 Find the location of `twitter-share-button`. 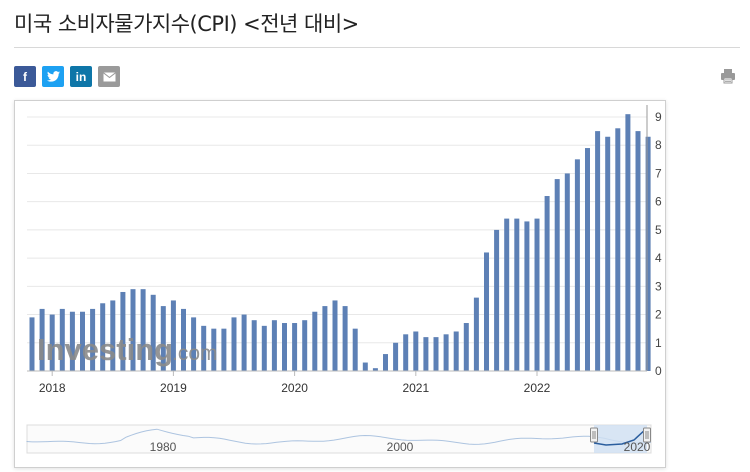

twitter-share-button is located at coordinates (53, 76).